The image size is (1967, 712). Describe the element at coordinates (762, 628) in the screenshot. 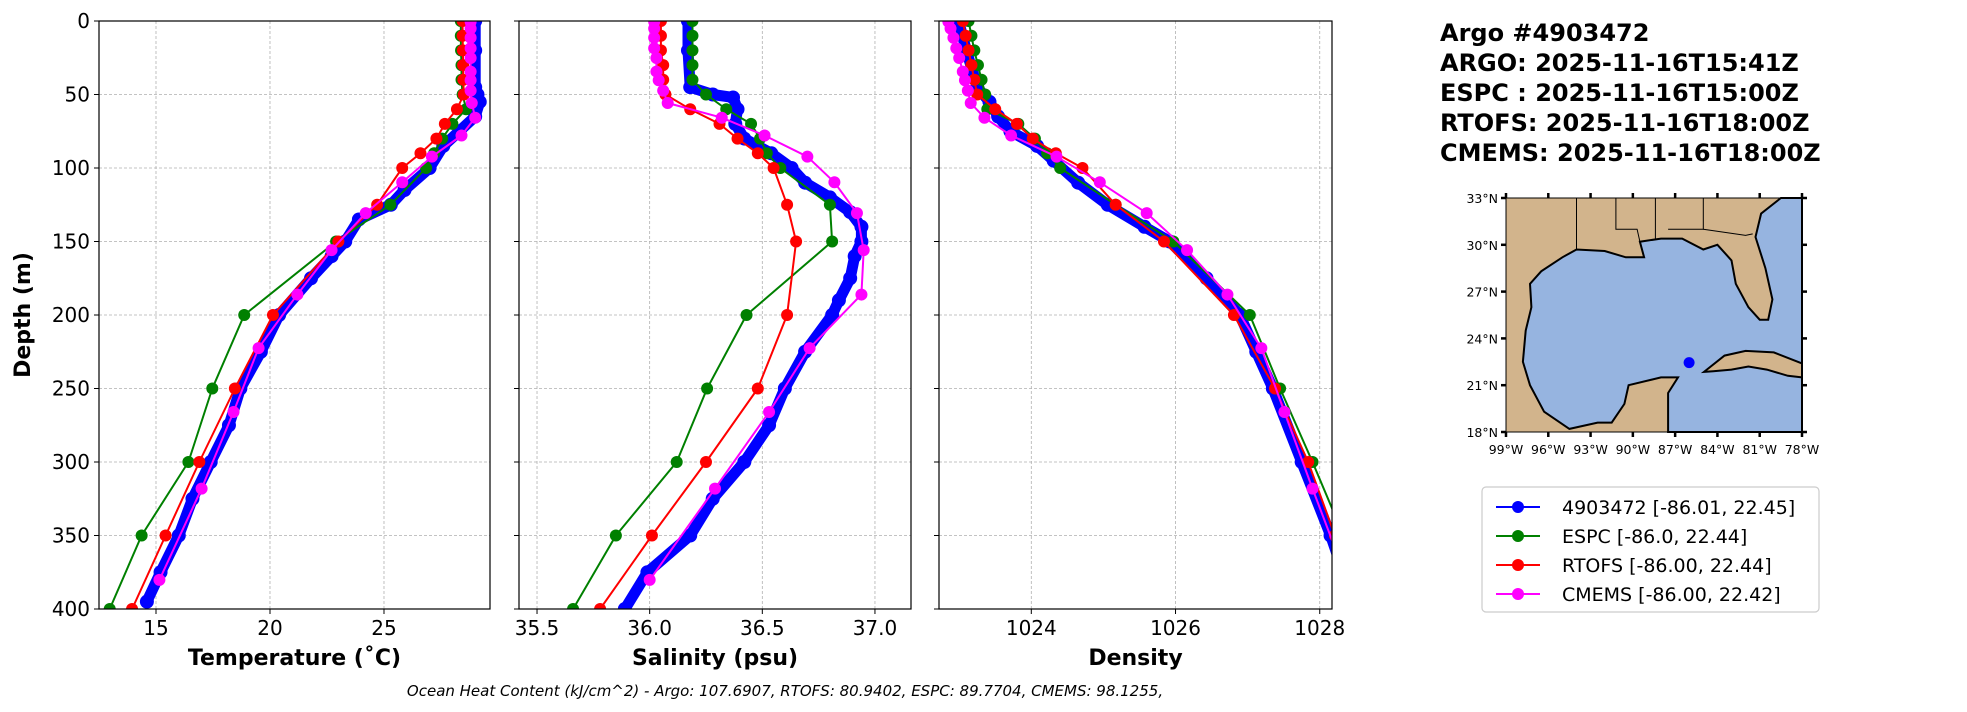

I see `x-tick-label: 36.5` at that location.